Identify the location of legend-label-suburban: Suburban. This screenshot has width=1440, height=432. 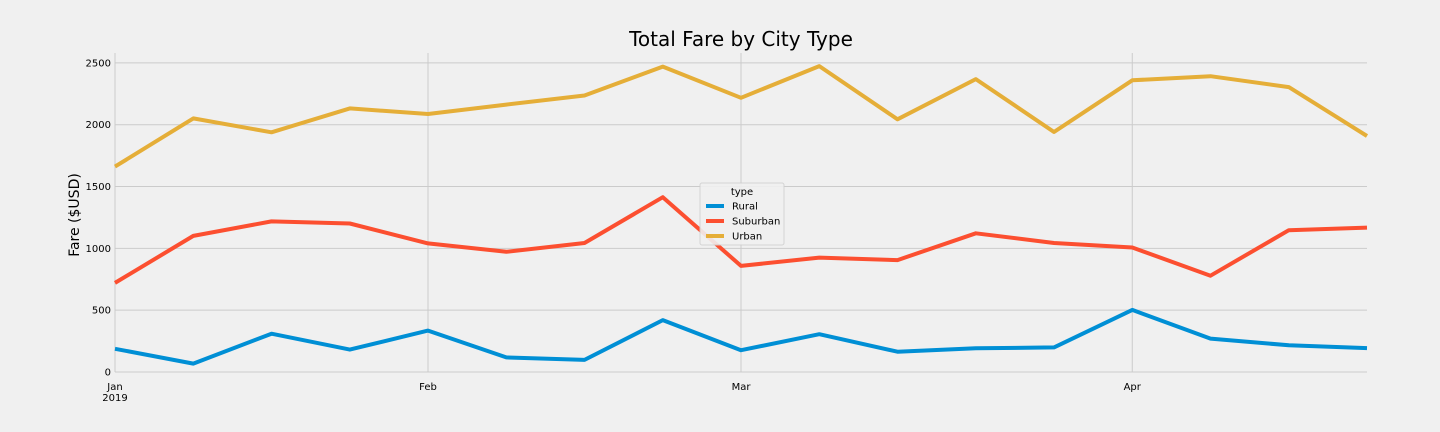
(756, 222).